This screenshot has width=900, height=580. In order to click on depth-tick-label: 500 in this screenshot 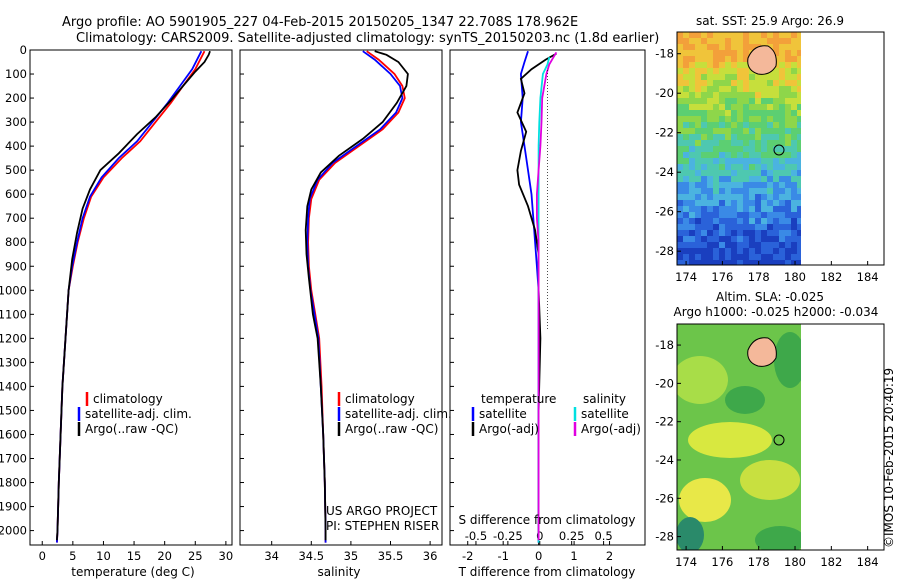, I will do `click(16, 170)`.